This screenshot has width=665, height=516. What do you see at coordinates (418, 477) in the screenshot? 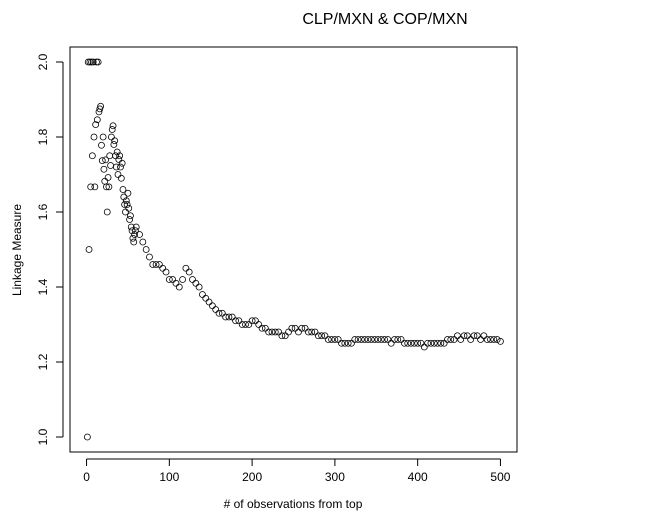
I see `x-tick-label: 400` at bounding box center [418, 477].